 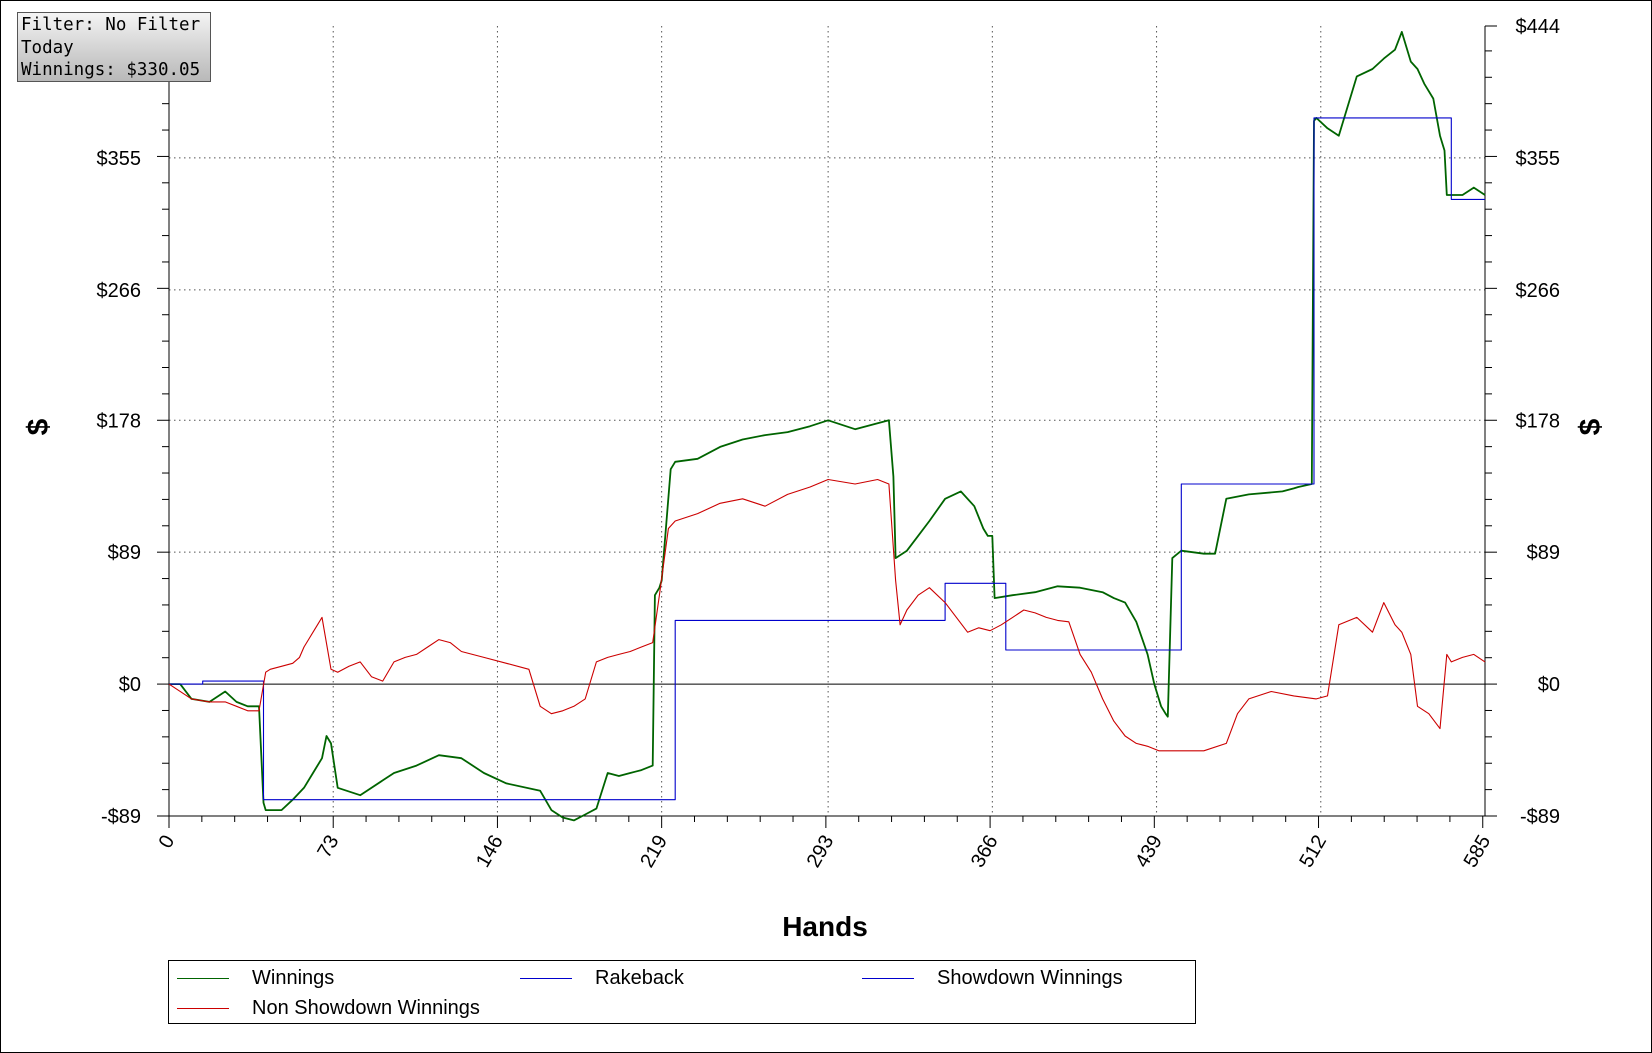 I want to click on x-tick-label: 293, so click(x=821, y=852).